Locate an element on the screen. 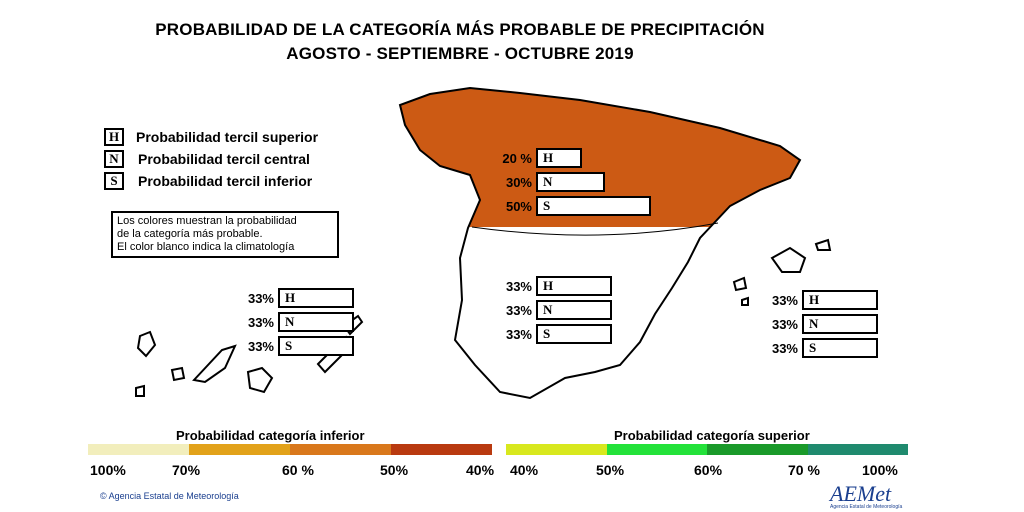  agency-name: Agencia Estatal de Meteorología is located at coordinates (173, 496).